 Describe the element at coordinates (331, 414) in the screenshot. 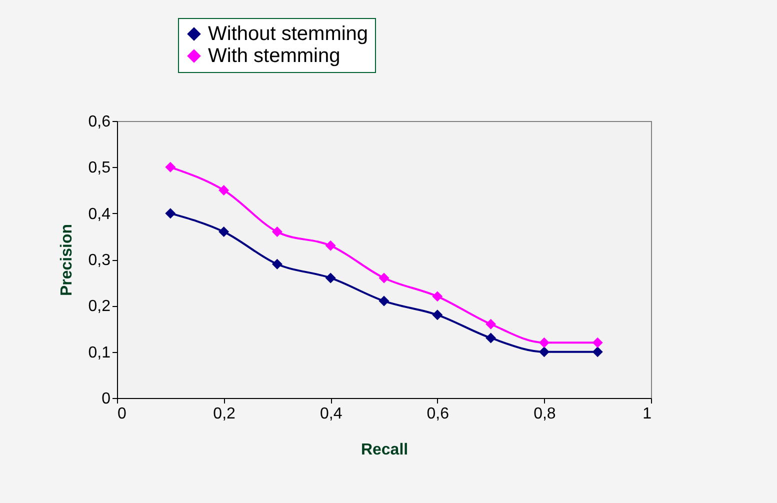

I see `x-tick-label: 0,4` at that location.